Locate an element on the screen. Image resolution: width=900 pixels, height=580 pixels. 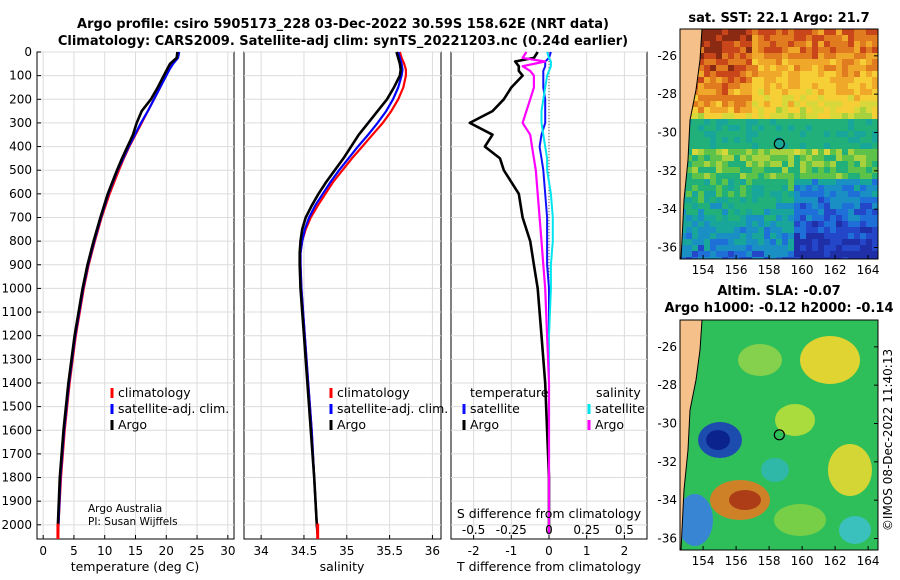
x-tick-label: -2 is located at coordinates (474, 551).